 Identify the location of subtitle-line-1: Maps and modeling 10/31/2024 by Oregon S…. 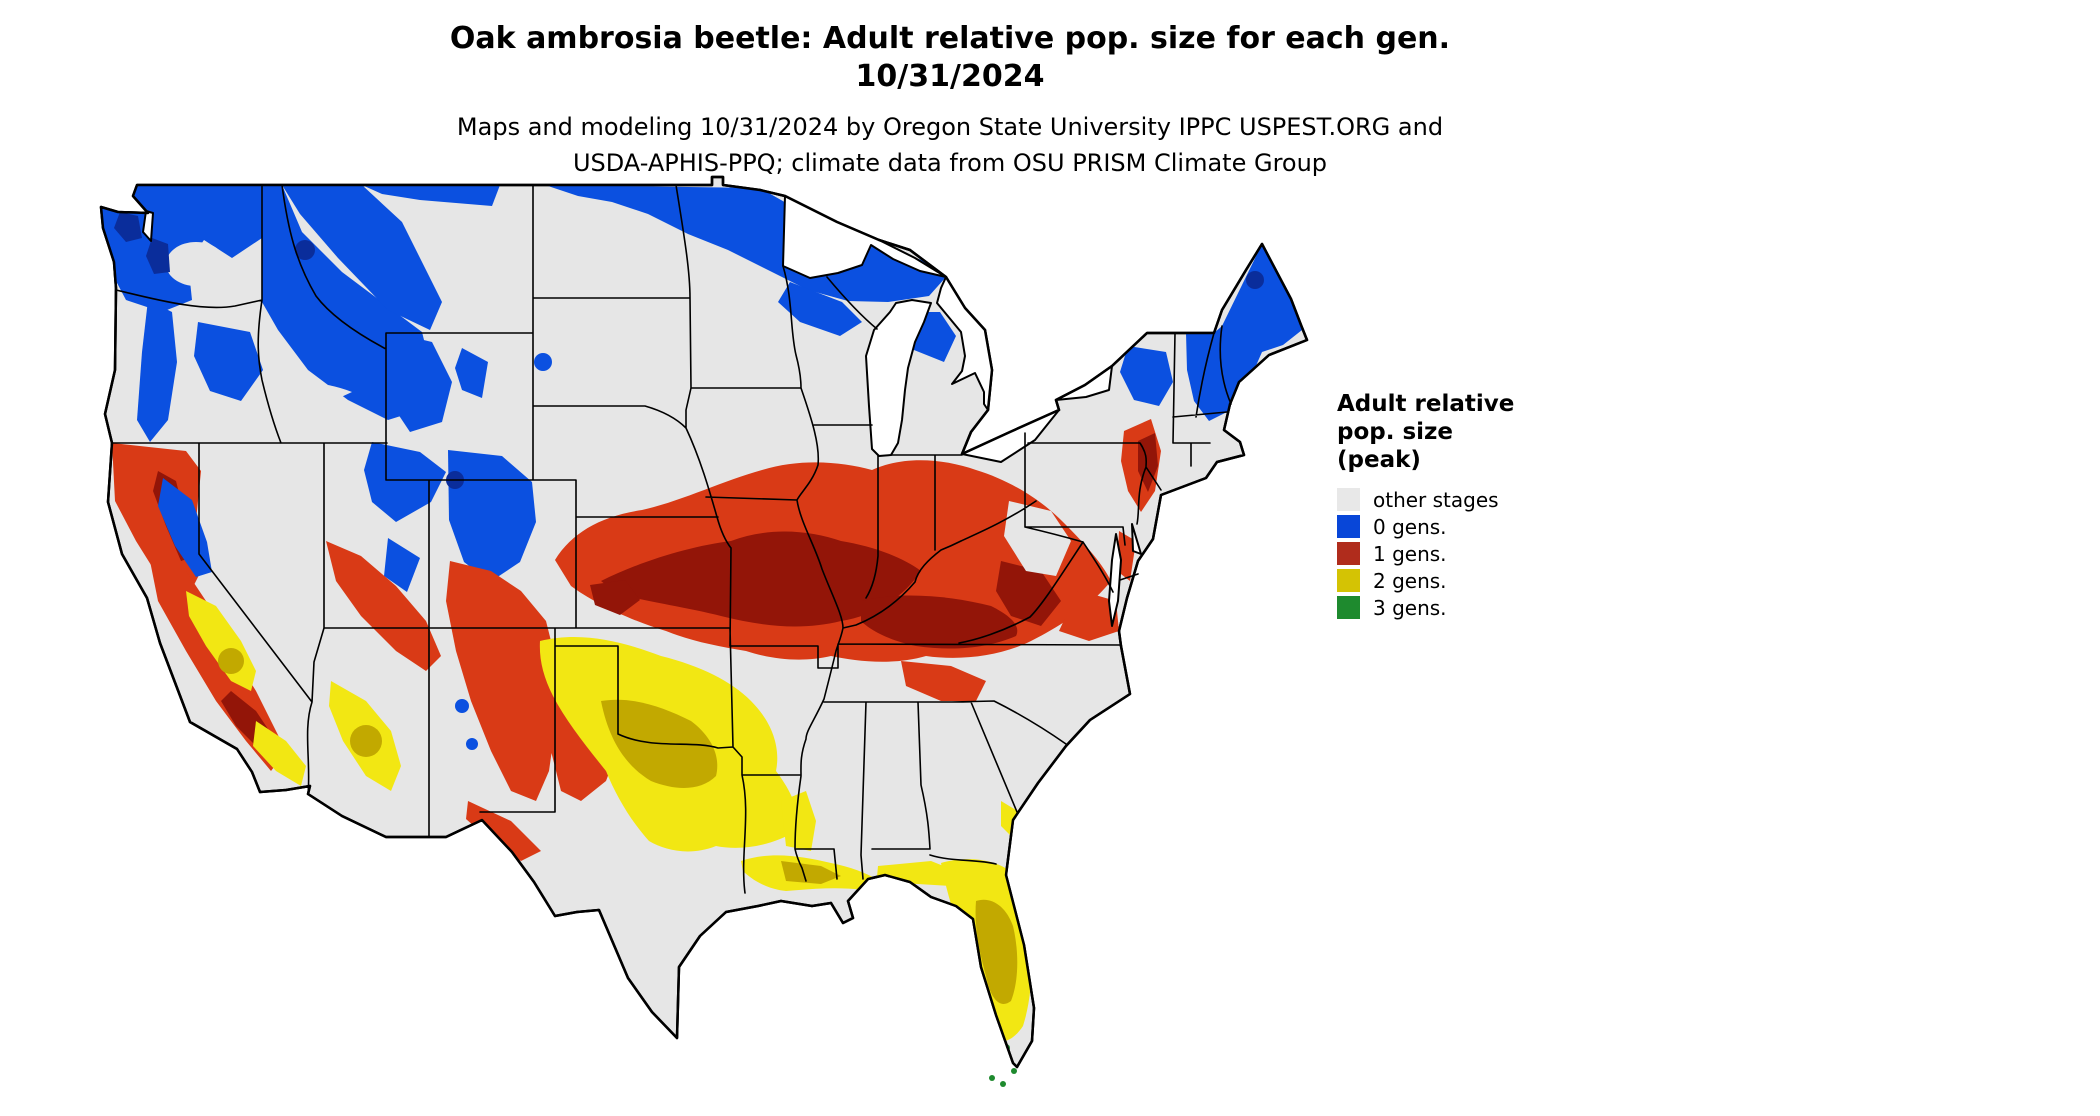
(950, 127).